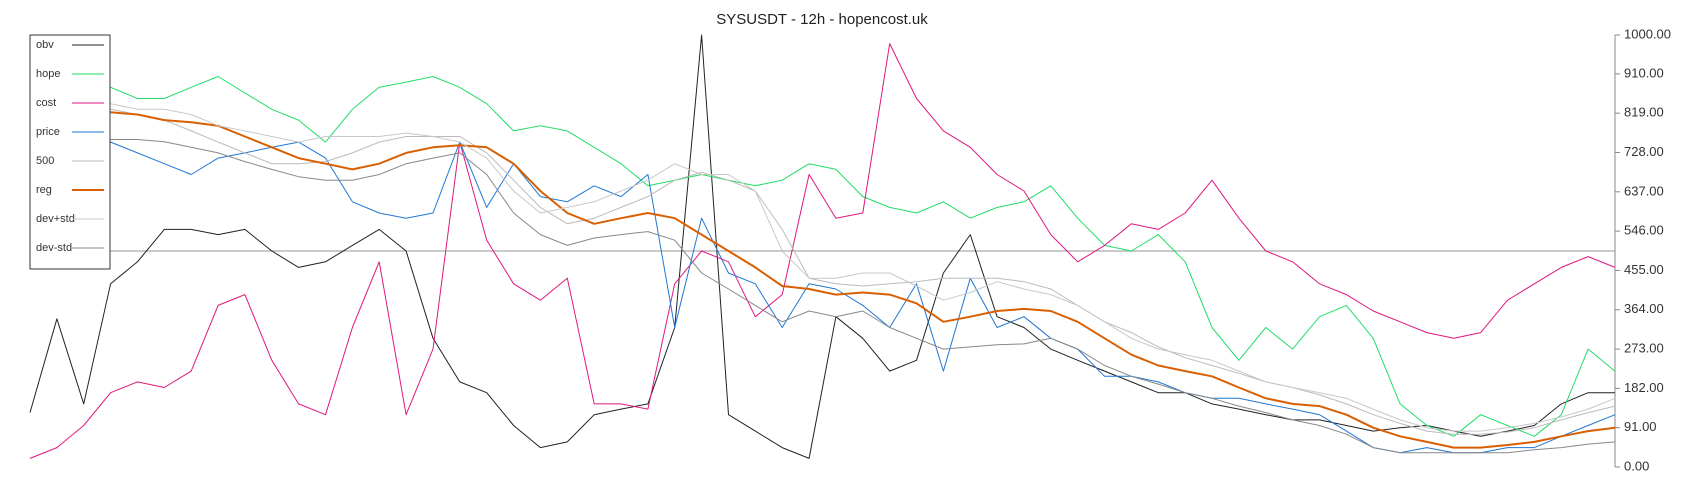  I want to click on y-tick-label: 819.00, so click(1644, 112).